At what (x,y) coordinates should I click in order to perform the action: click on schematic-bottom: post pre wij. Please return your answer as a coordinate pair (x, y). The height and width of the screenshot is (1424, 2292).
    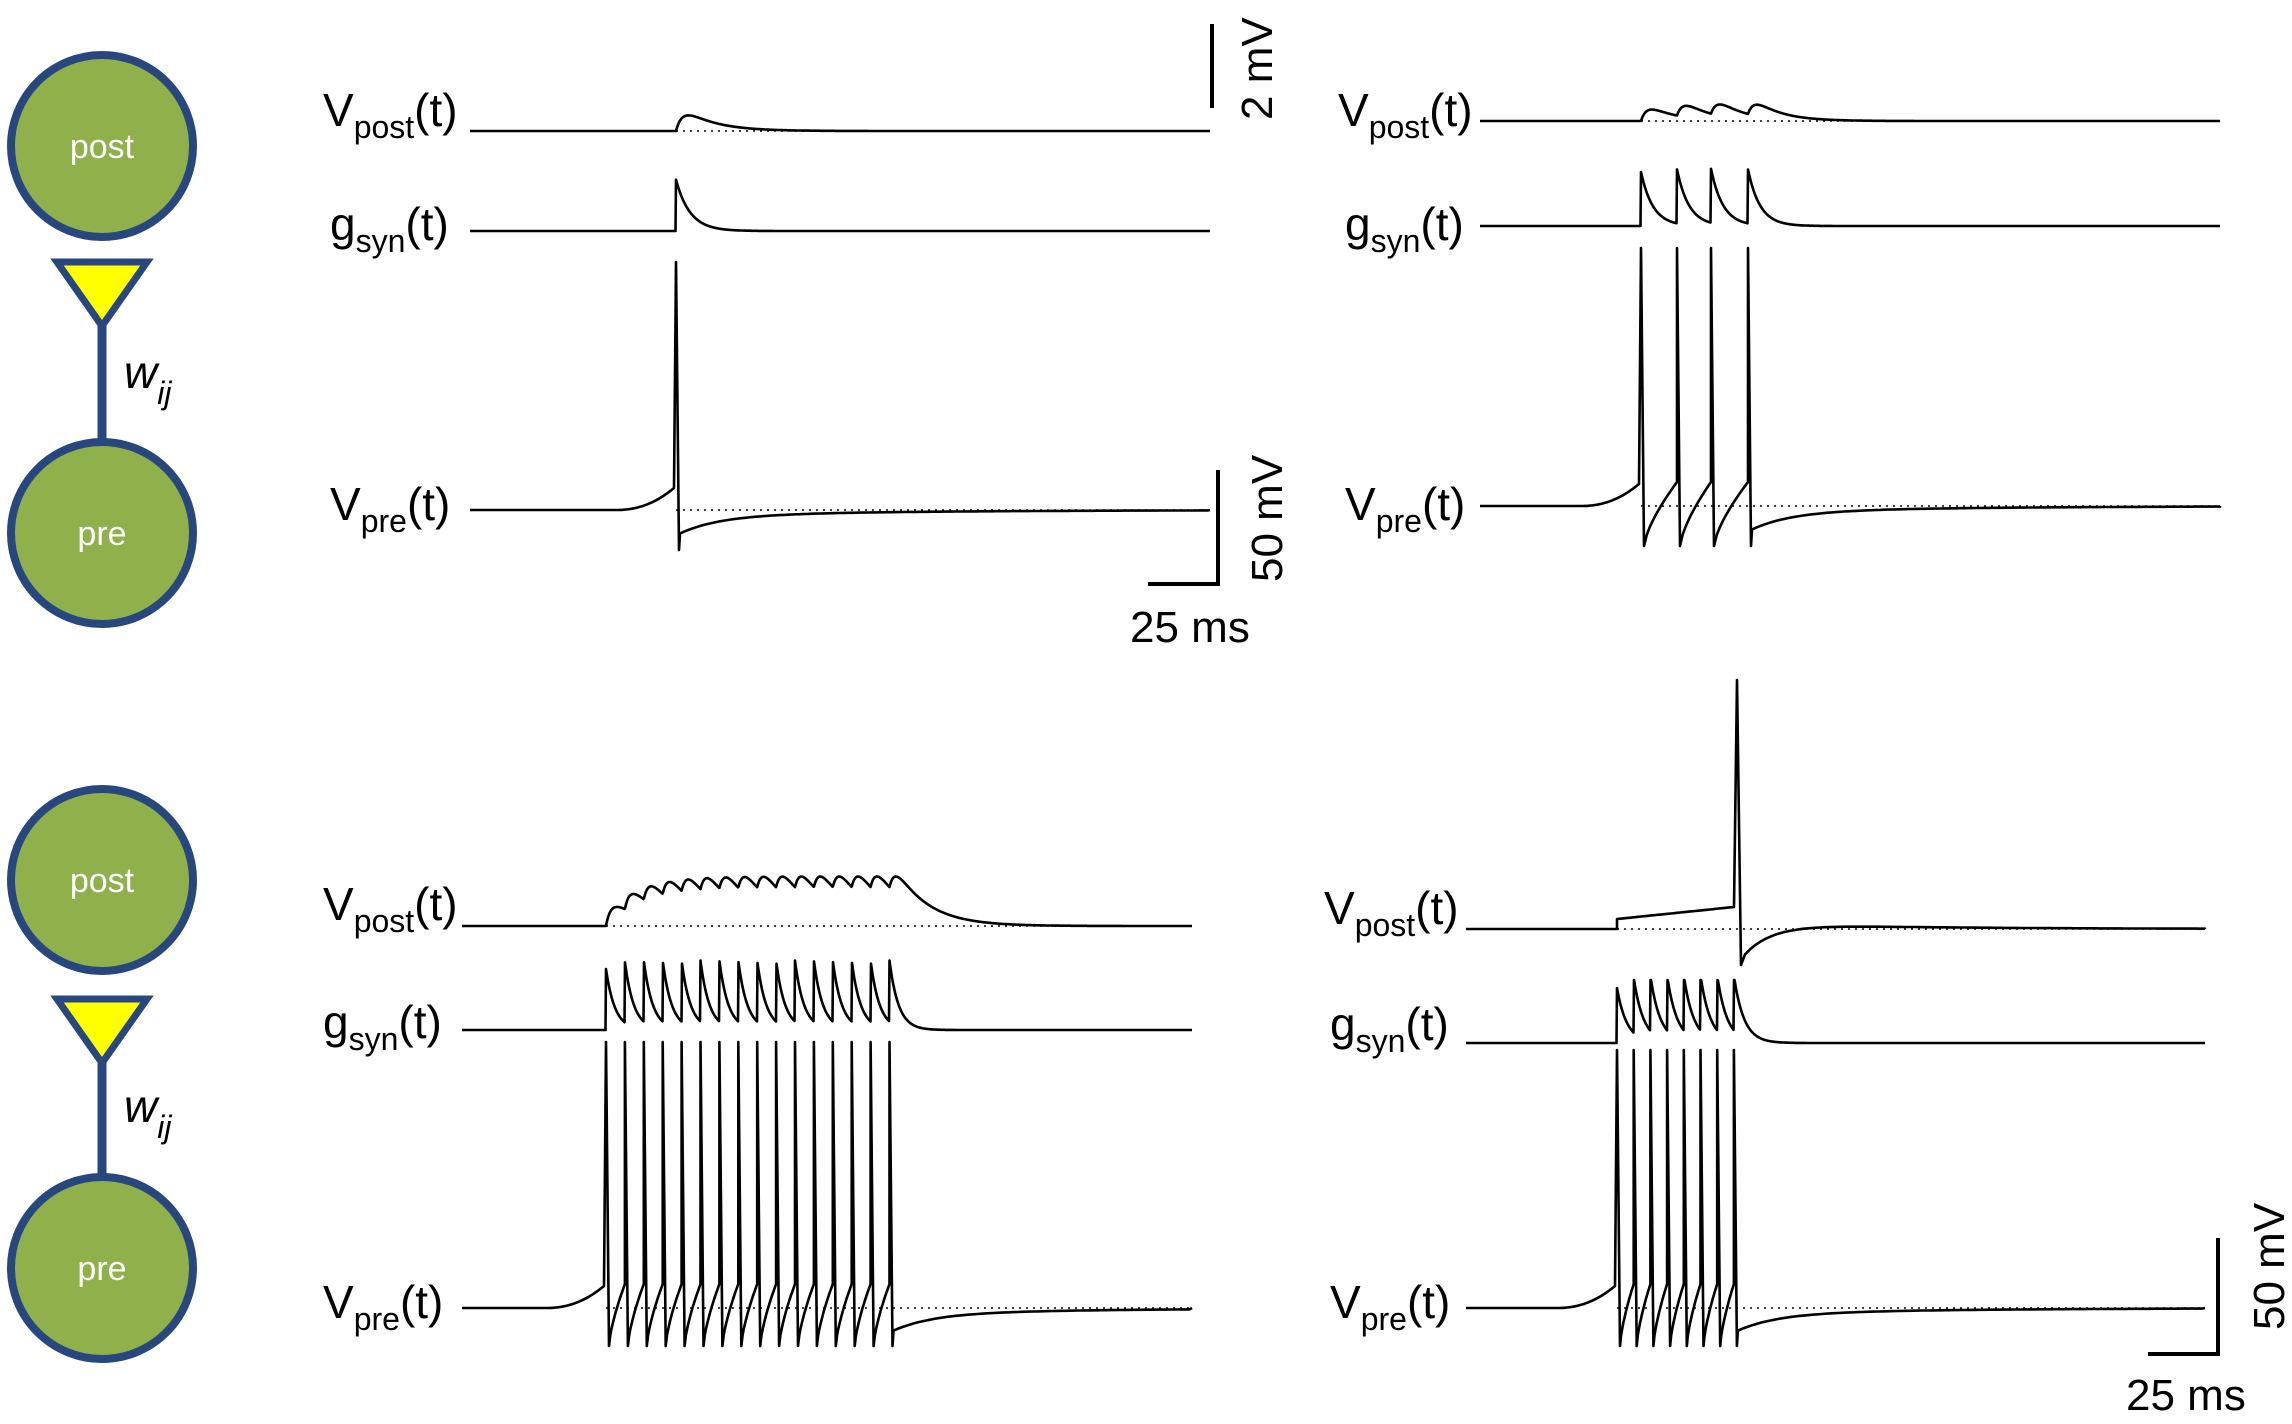
    Looking at the image, I should click on (102, 1074).